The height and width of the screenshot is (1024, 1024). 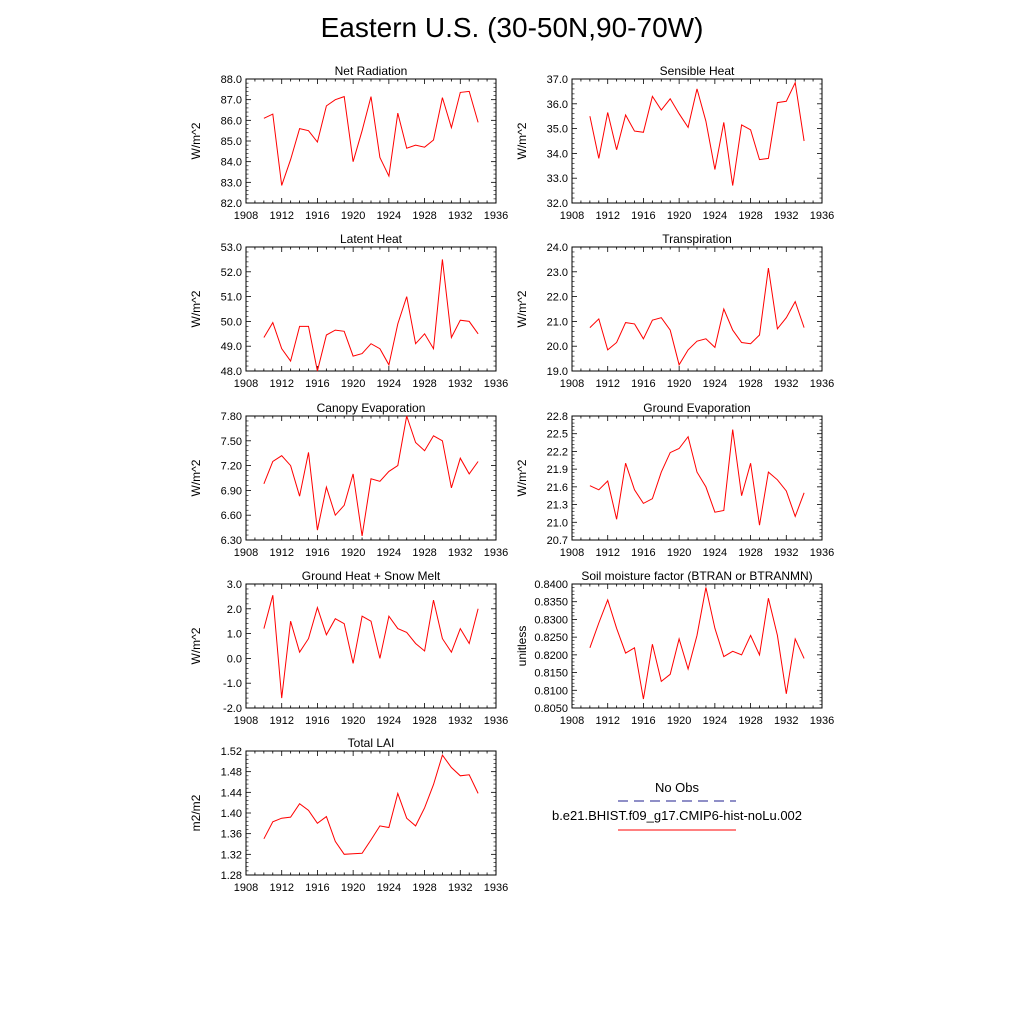 What do you see at coordinates (231, 417) in the screenshot?
I see `y-tick-label: 7.80` at bounding box center [231, 417].